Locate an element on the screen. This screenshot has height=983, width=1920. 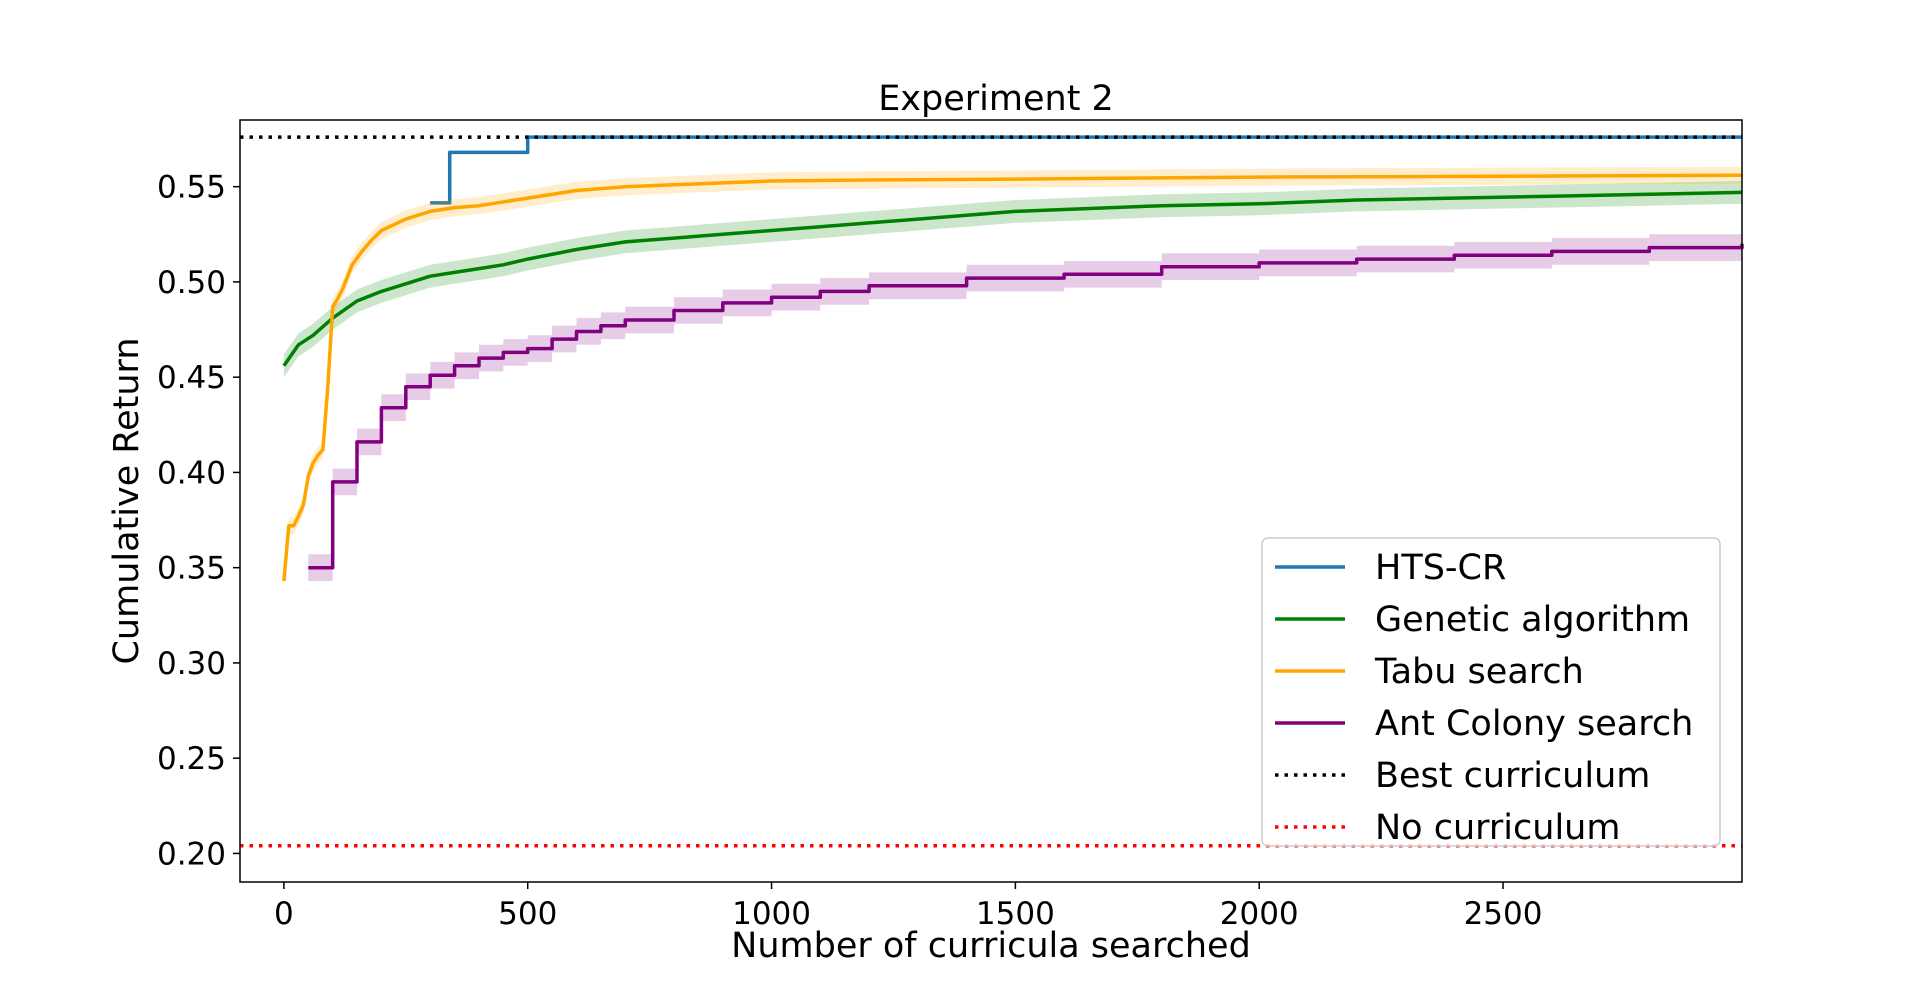
legend-item-best-curriculum: Best curriculum is located at coordinates (1462, 776).